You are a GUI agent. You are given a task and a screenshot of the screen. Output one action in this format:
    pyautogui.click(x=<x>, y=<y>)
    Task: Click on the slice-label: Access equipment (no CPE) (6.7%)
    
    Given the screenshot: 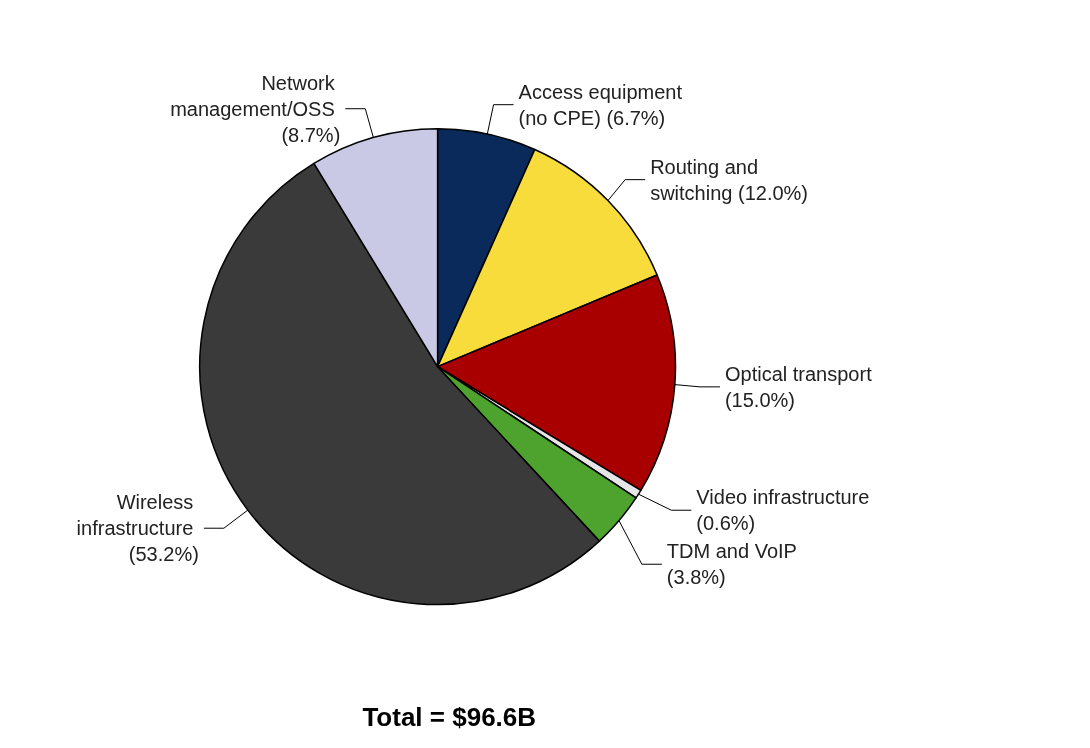 What is the action you would take?
    pyautogui.click(x=603, y=104)
    